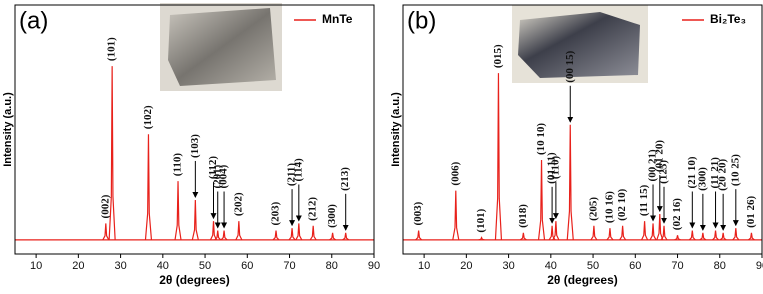 Image resolution: width=763 pixels, height=294 pixels. I want to click on peak-label: (103), so click(195, 146).